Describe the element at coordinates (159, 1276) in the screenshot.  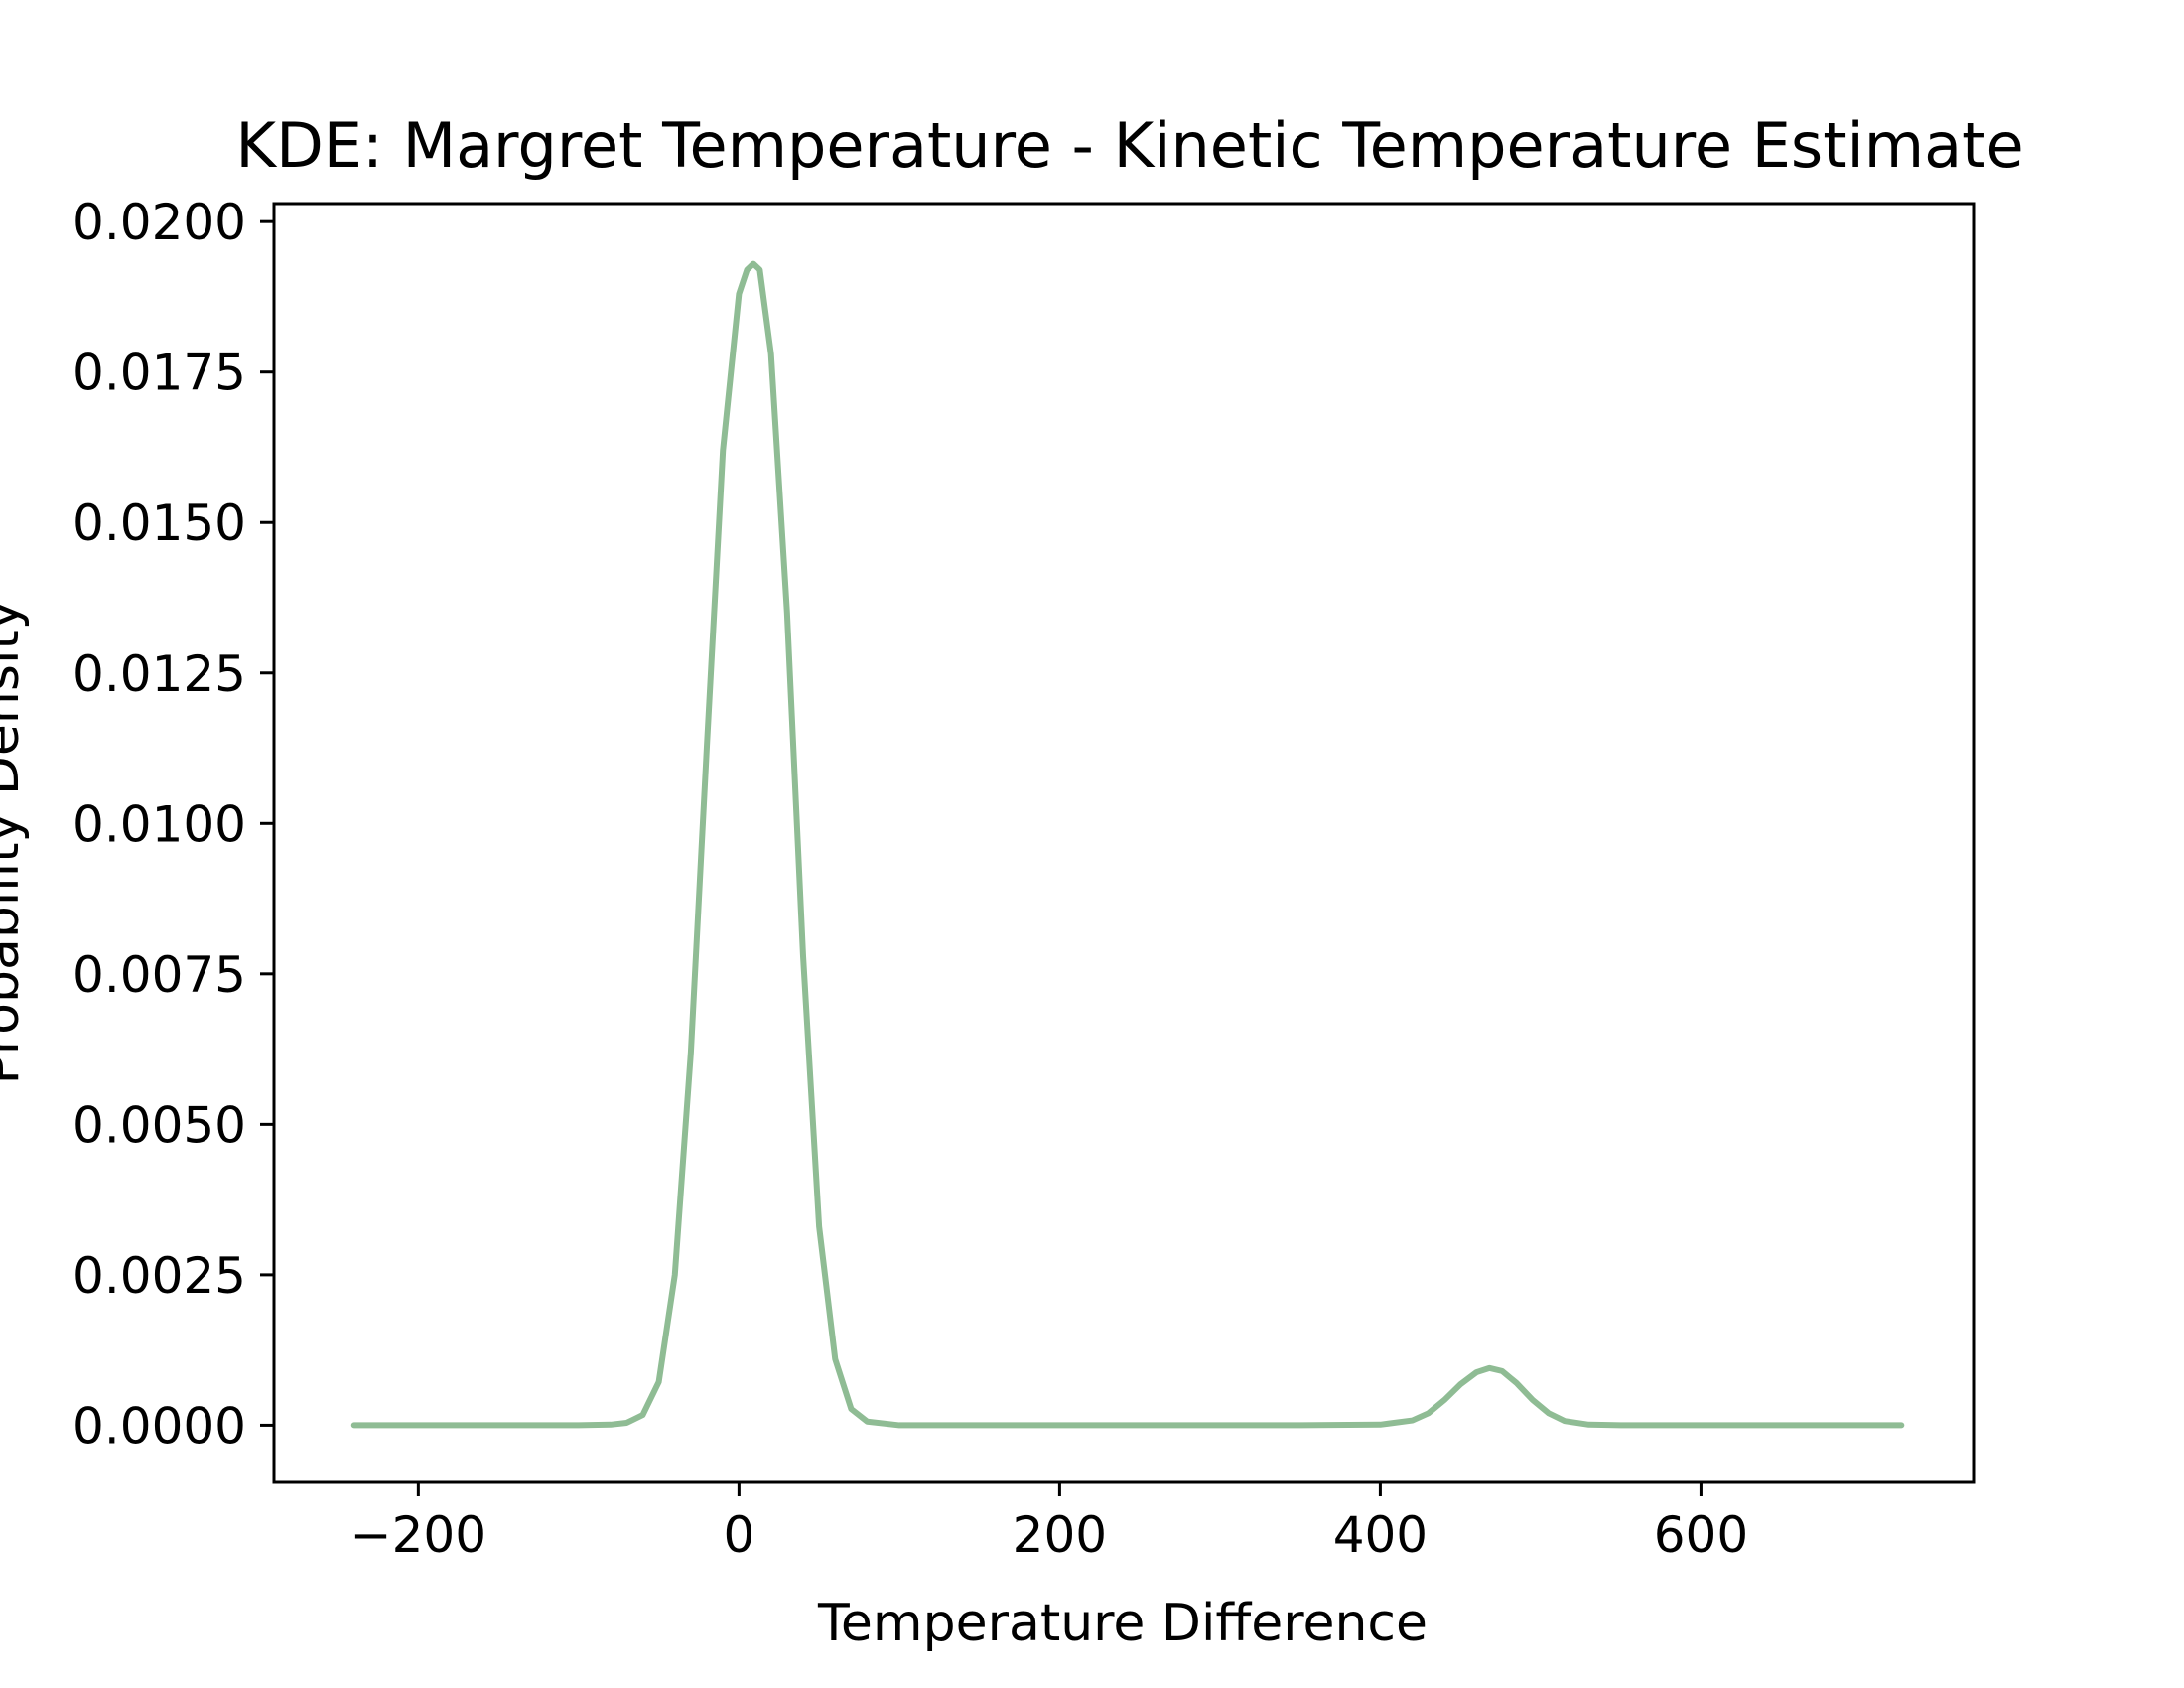
I see `y-tick-label: 0.0025` at that location.